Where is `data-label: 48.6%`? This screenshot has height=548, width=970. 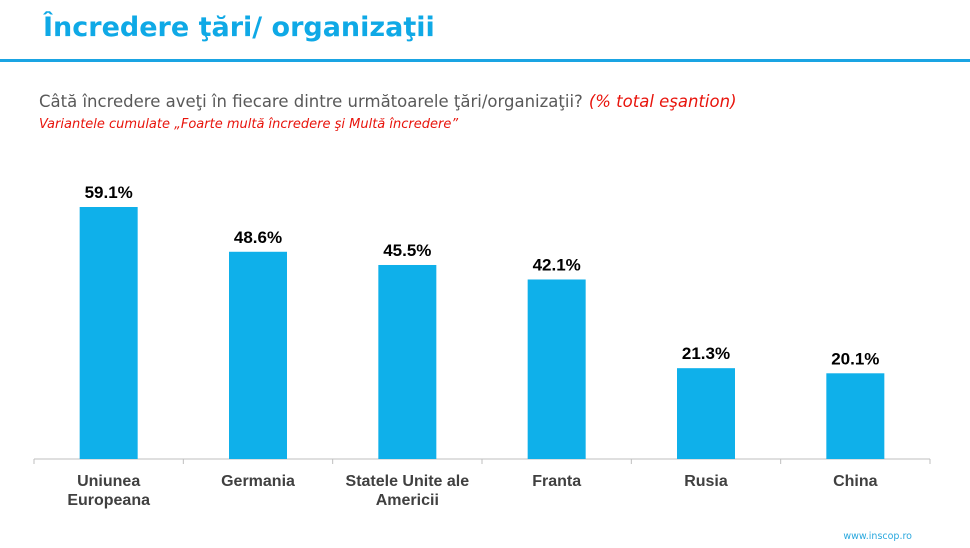 data-label: 48.6% is located at coordinates (258, 237).